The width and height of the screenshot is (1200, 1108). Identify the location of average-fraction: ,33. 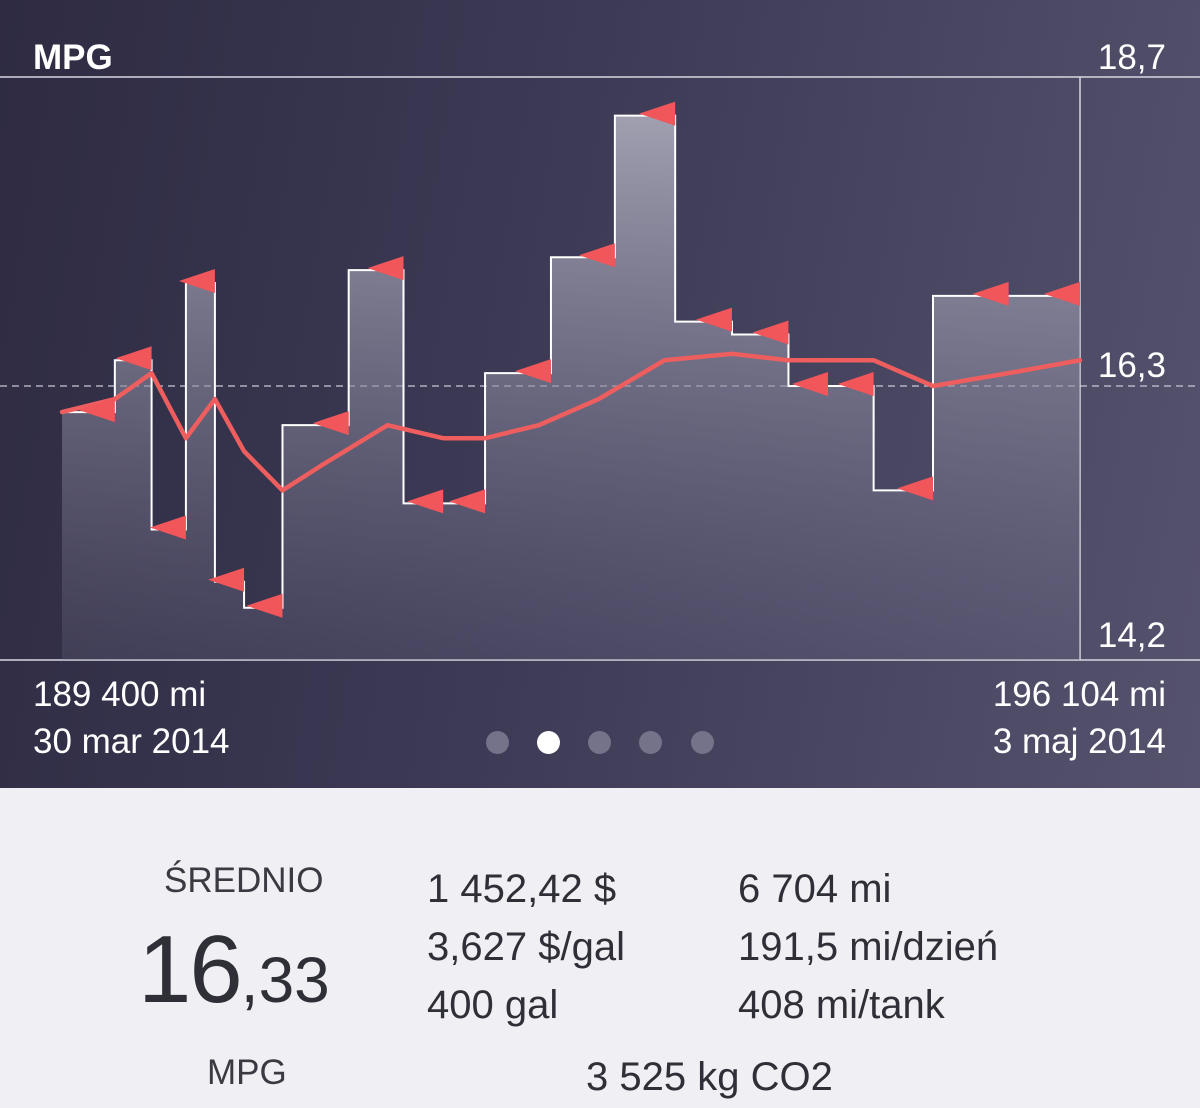
(285, 980).